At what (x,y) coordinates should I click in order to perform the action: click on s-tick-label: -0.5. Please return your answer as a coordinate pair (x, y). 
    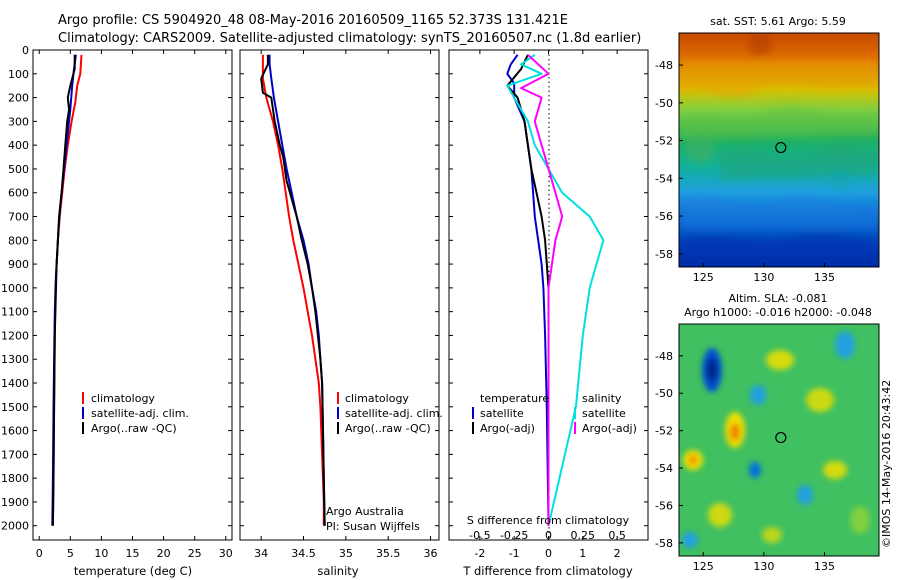
    Looking at the image, I should click on (479, 535).